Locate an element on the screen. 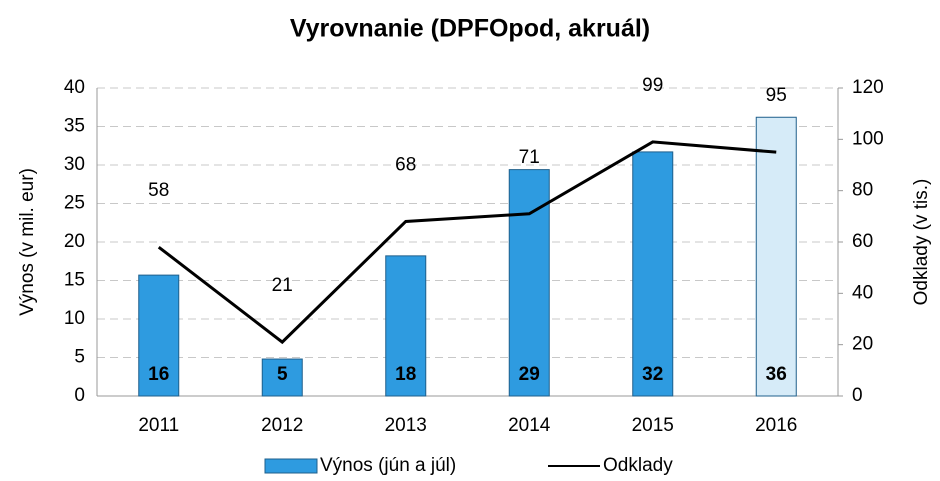 The height and width of the screenshot is (481, 940). line-value-label: 71 is located at coordinates (529, 157).